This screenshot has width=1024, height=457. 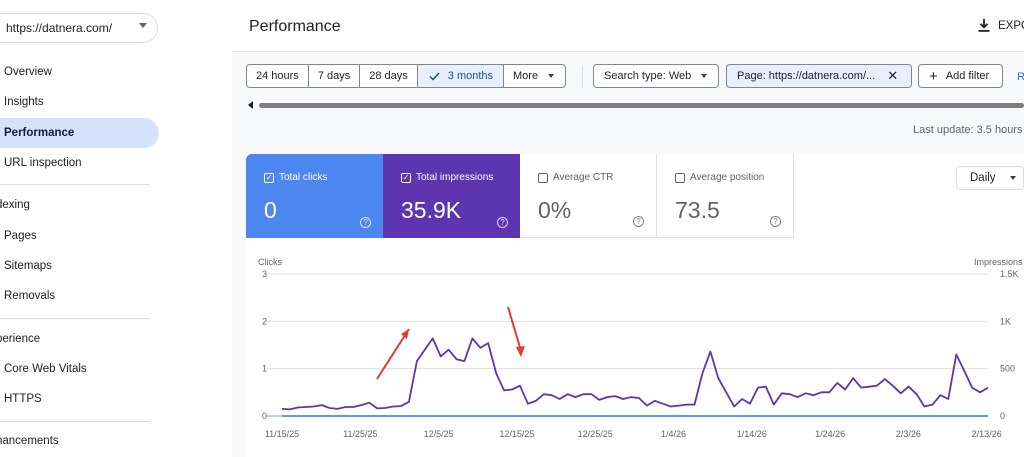 What do you see at coordinates (648, 76) in the screenshot?
I see `search-type-label: Search type: Web` at bounding box center [648, 76].